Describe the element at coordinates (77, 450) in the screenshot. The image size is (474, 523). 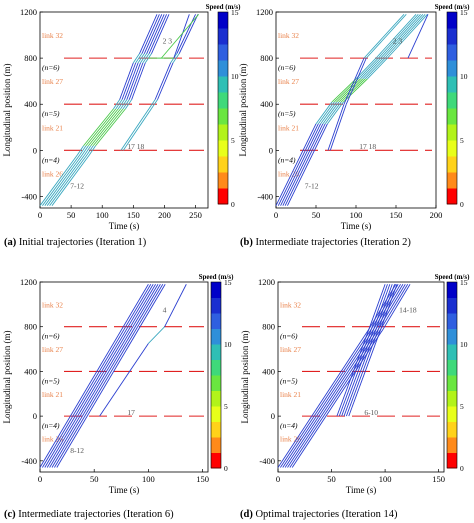
I see `vehicle-label: 8-12` at that location.